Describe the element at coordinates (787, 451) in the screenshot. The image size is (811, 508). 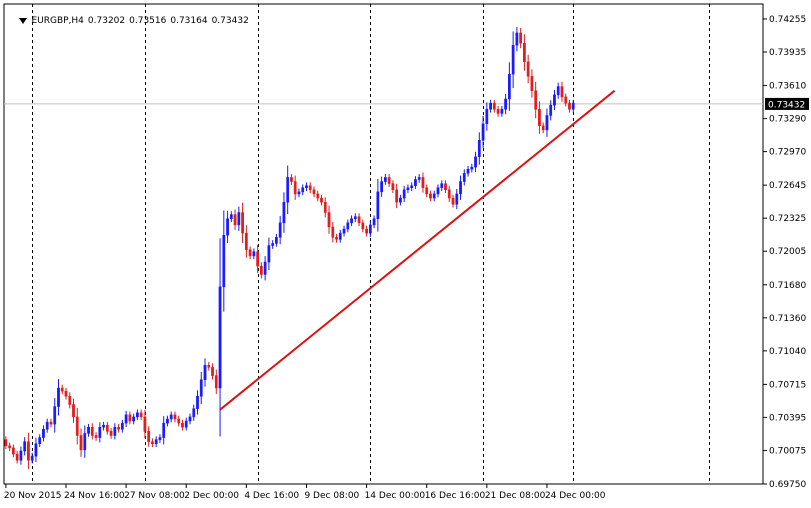
I see `y-tick-label: 0.70075` at that location.